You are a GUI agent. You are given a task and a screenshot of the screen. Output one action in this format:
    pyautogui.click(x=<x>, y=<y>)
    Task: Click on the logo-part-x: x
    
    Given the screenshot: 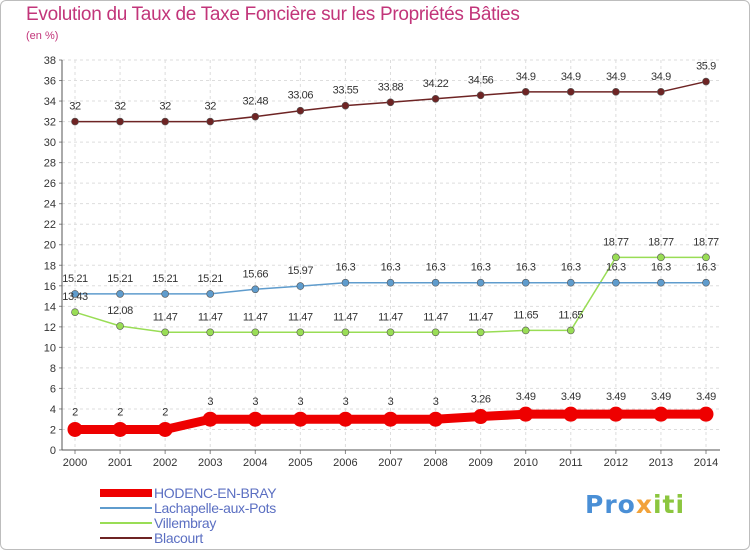 What is the action you would take?
    pyautogui.click(x=644, y=504)
    